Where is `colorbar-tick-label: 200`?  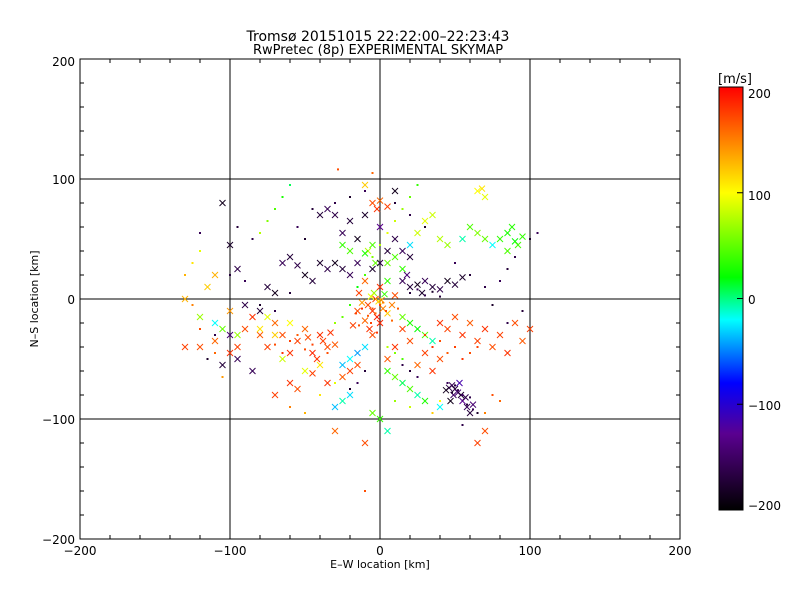 colorbar-tick-label: 200 is located at coordinates (759, 94).